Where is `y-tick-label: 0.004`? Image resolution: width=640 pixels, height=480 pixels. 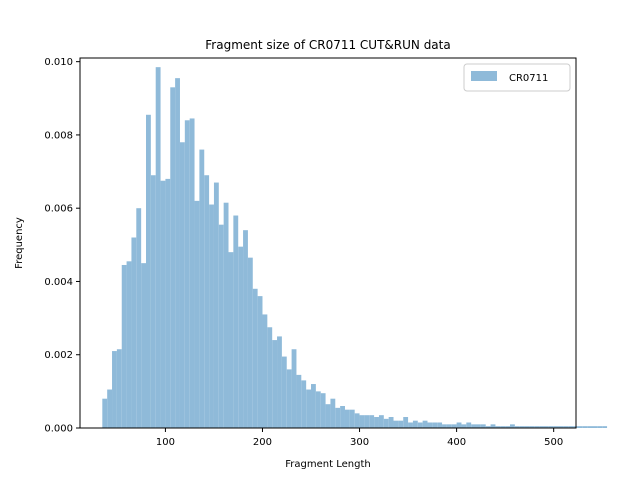 y-tick-label: 0.004 is located at coordinates (58, 282).